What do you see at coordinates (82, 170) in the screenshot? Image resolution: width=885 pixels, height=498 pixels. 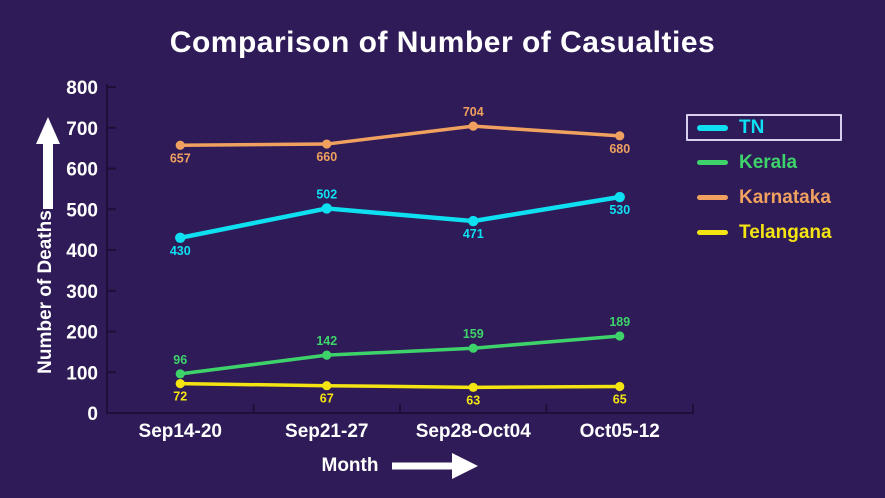 I see `y-tick-label: 600` at bounding box center [82, 170].